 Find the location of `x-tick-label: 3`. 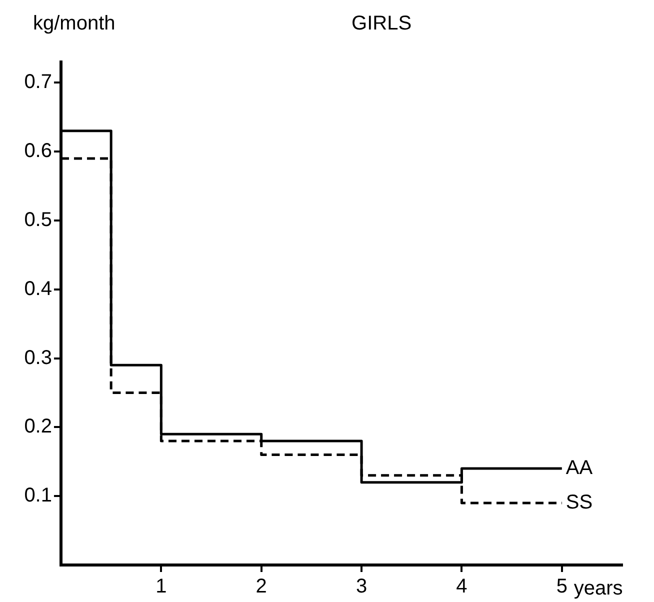

x-tick-label: 3 is located at coordinates (362, 587).